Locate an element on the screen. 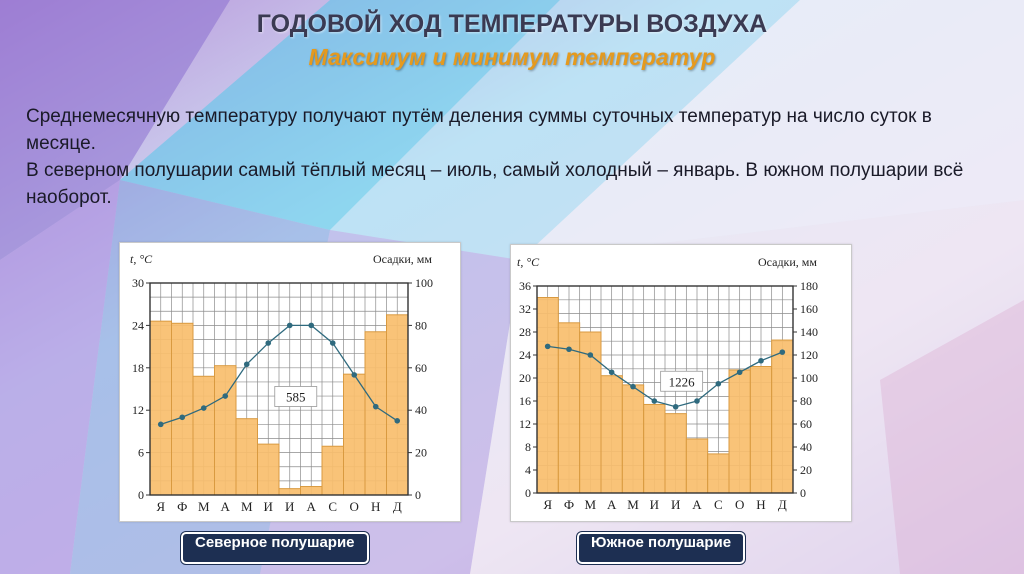  annual-precipitation-label: 585 is located at coordinates (296, 396).